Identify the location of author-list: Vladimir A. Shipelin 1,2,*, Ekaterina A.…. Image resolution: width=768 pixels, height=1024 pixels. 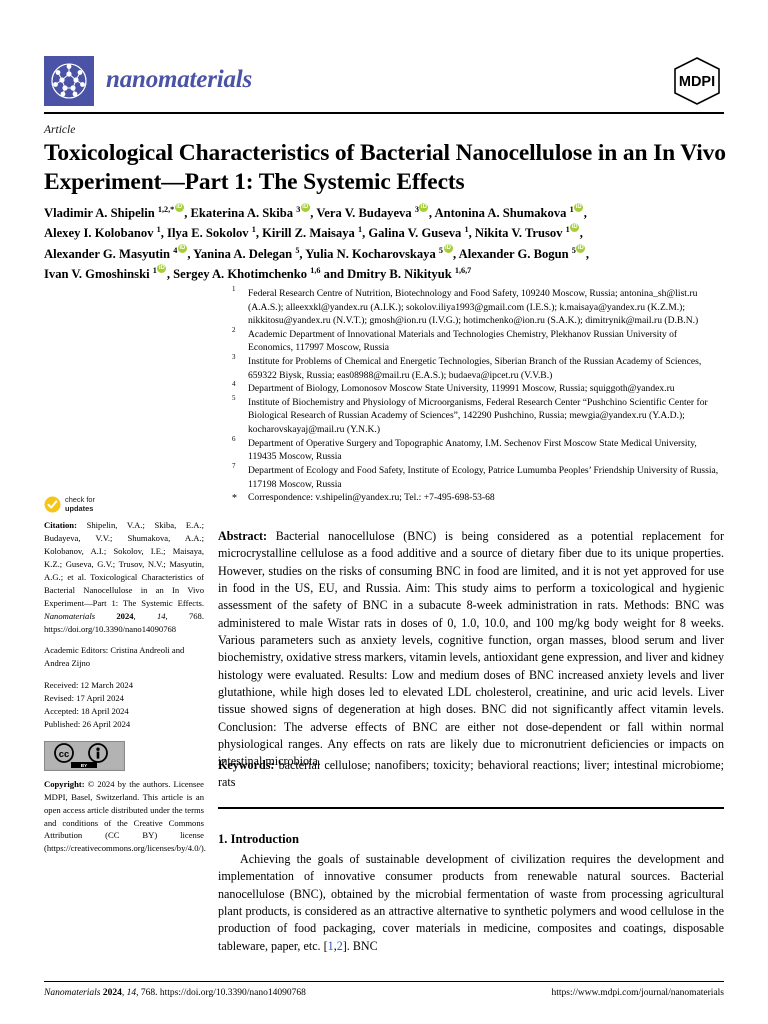
(389, 243).